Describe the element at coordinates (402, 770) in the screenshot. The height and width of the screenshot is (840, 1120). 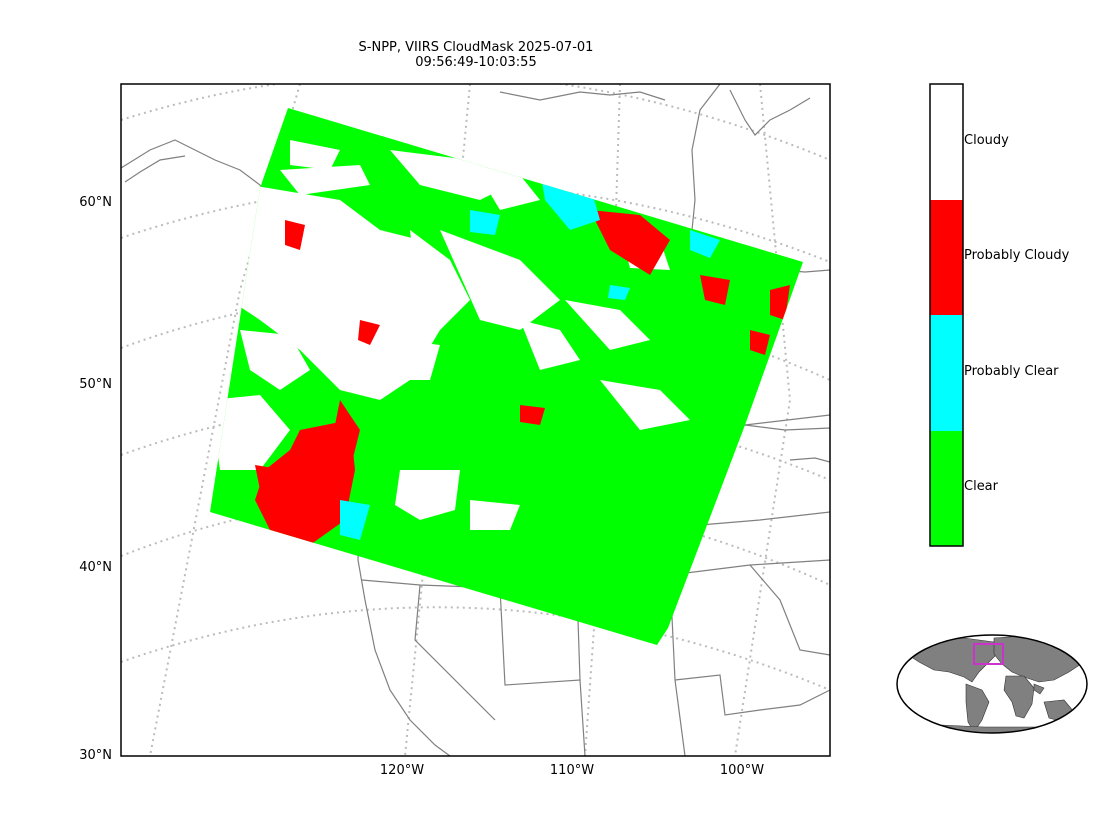
I see `lon-label-120w: 120°W` at that location.